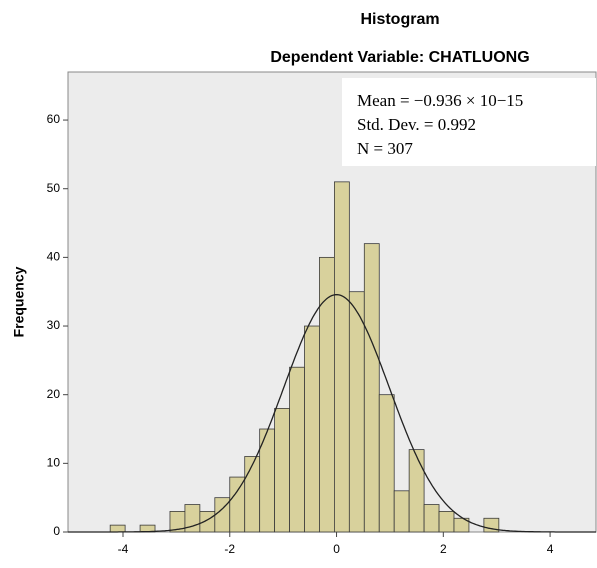  Describe the element at coordinates (399, 57) in the screenshot. I see `chart-subtitle: Dependent Variable: CHATLUONG` at that location.